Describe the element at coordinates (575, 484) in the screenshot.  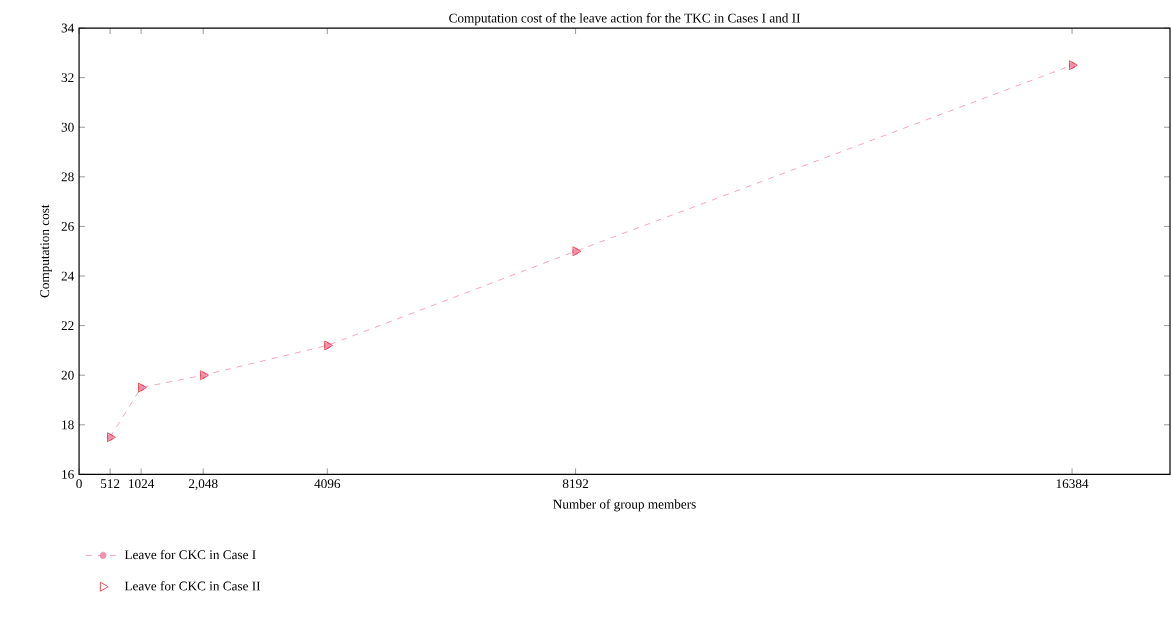
I see `x-tick-label: 8192` at that location.